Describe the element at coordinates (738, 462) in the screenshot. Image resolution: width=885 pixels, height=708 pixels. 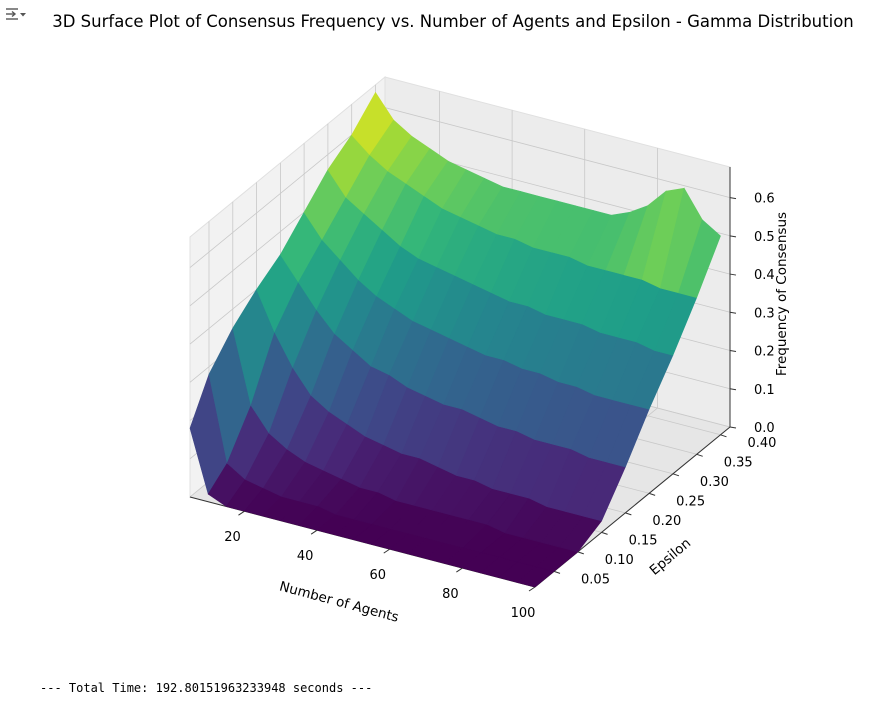
I see `y-tick-label: 0.35` at that location.